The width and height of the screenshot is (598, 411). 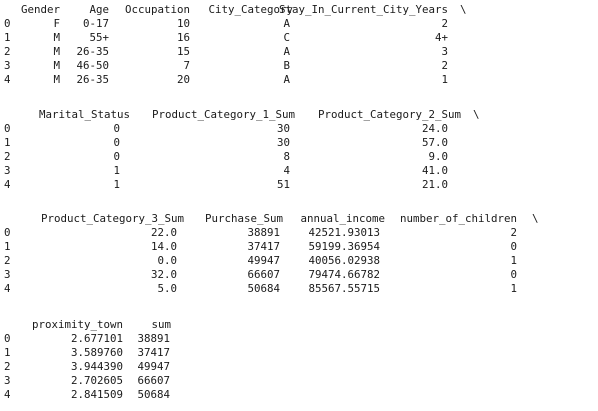 I want to click on column-header: Gender, so click(x=40, y=9).